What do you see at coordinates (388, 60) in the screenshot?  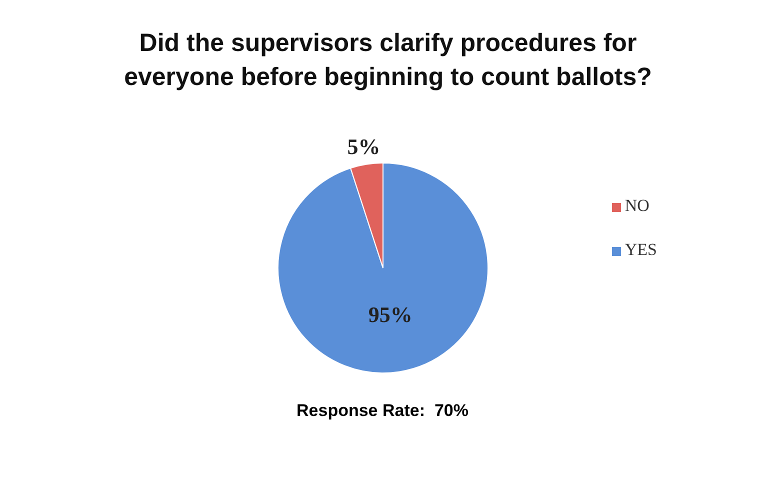 I see `chart-title: Did the supervisors clarify procedures for everyone before beginning to count ballots?` at bounding box center [388, 60].